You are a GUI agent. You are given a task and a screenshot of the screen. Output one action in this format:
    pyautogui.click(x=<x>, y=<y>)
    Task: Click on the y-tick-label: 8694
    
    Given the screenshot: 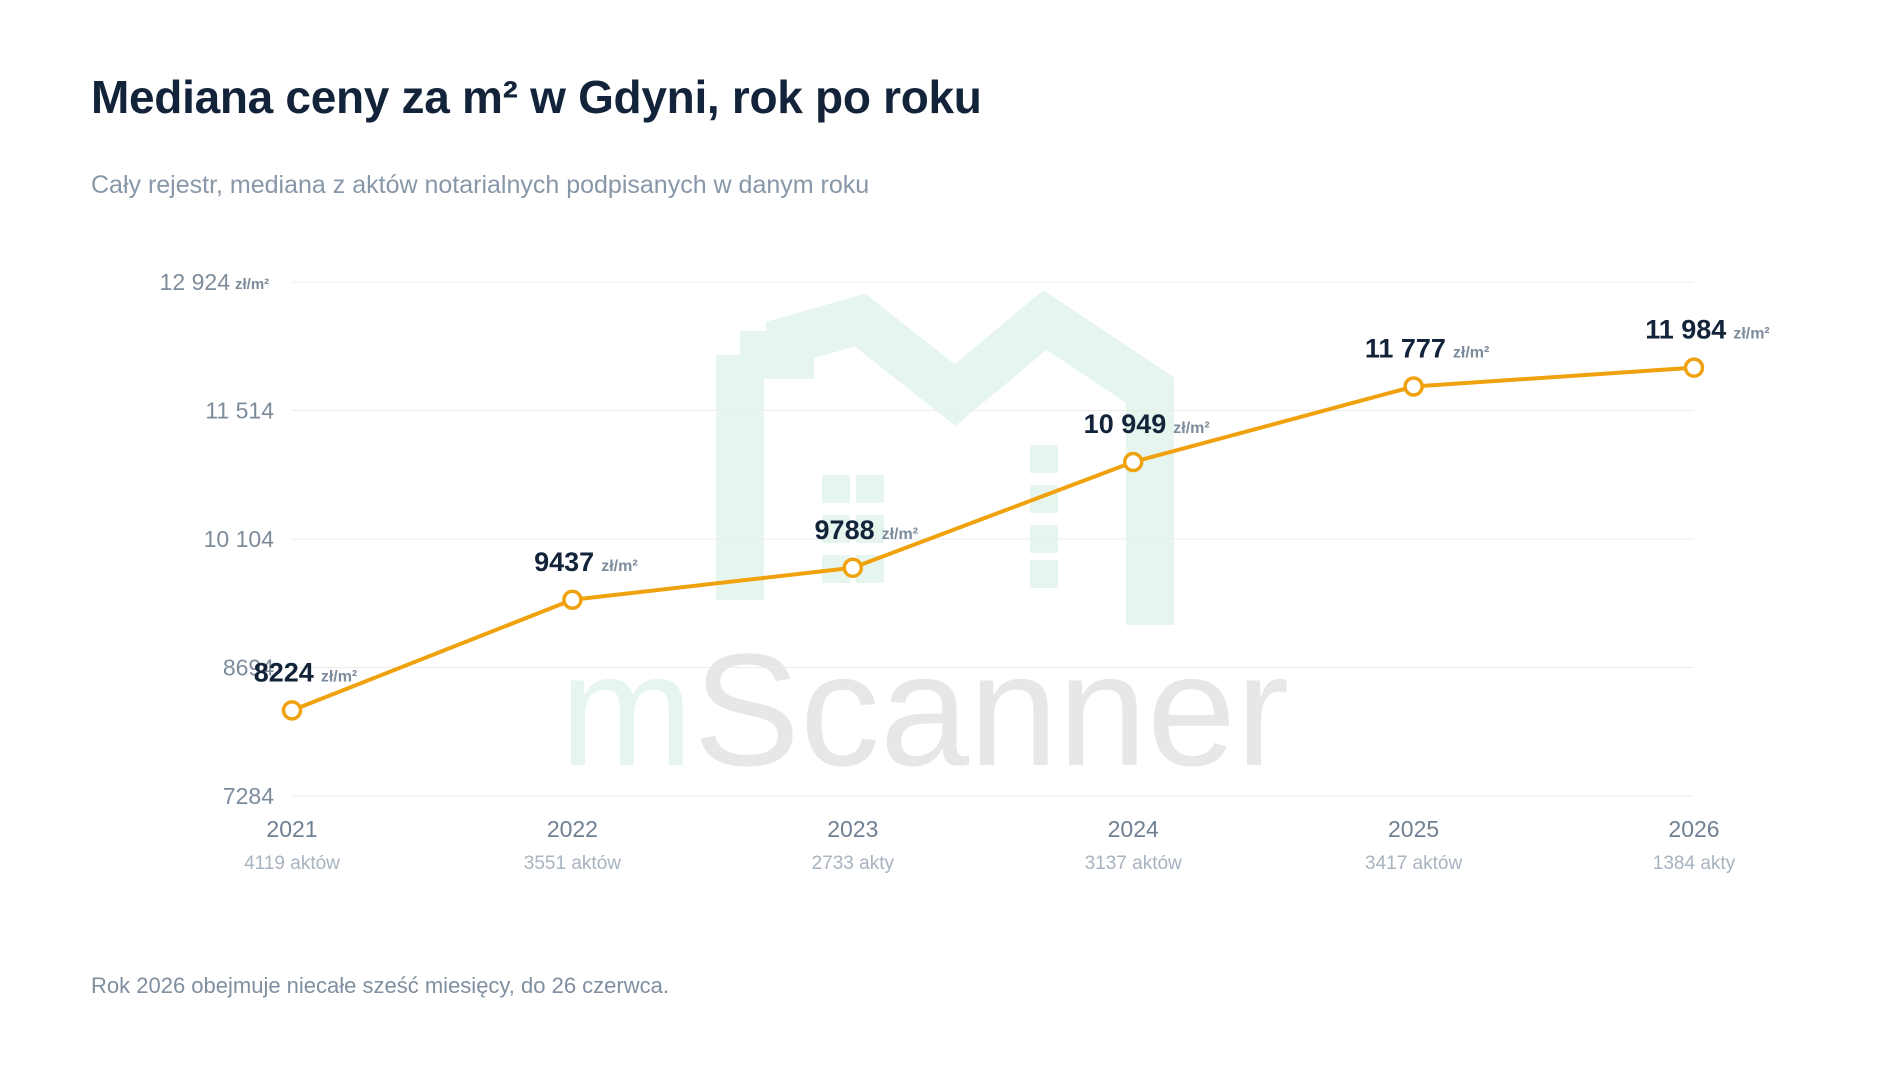 What is the action you would take?
    pyautogui.click(x=248, y=668)
    